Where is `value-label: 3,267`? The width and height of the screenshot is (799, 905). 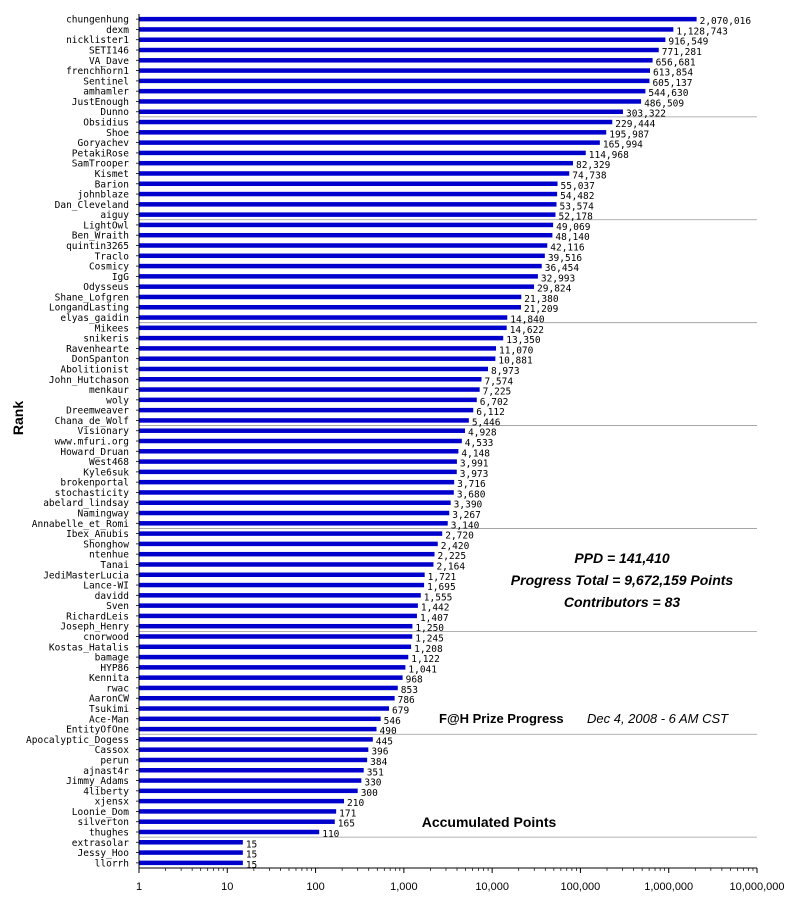 value-label: 3,267 is located at coordinates (466, 515).